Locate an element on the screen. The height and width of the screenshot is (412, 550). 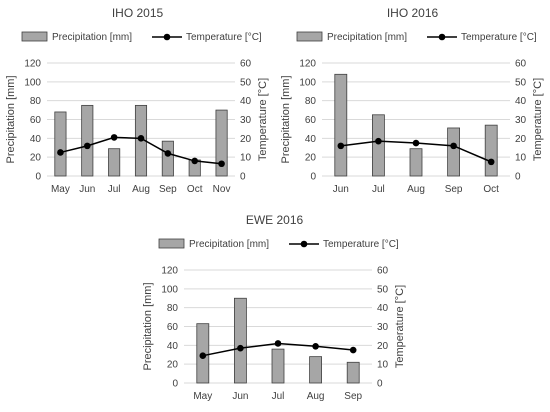
chart-title: IHO 2015 is located at coordinates (138, 13).